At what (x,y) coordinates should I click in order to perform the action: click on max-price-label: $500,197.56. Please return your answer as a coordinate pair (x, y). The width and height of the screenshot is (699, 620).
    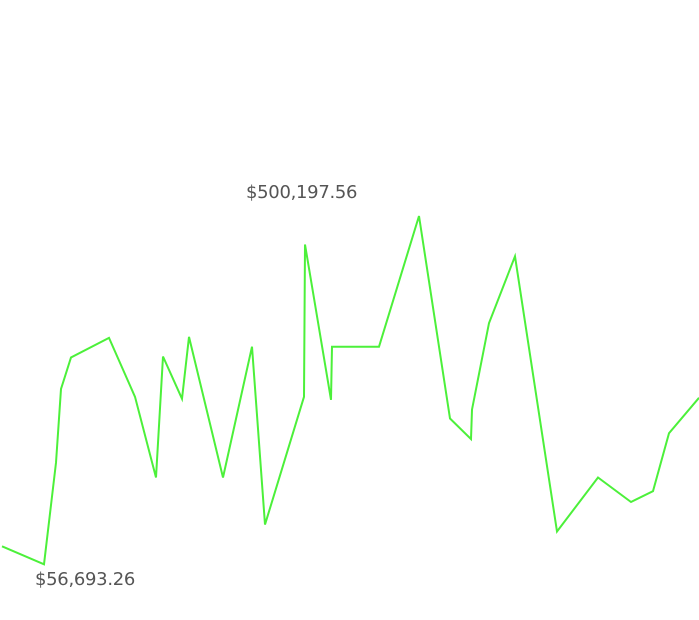
    Looking at the image, I should click on (301, 192).